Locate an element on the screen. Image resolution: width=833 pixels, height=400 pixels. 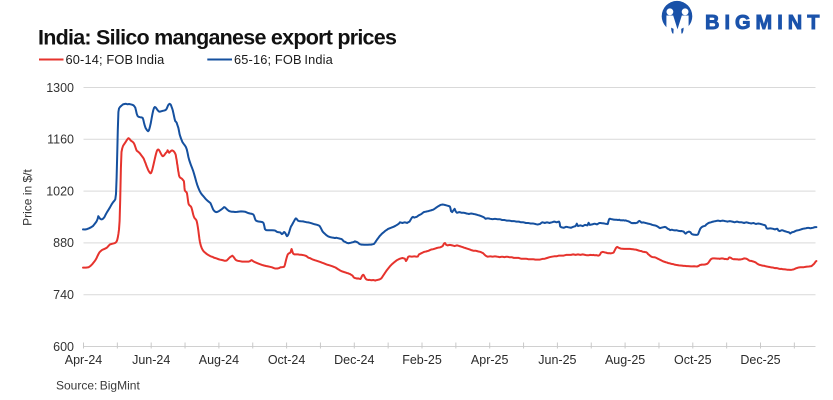
svg-text: 600 is located at coordinates (63, 347).